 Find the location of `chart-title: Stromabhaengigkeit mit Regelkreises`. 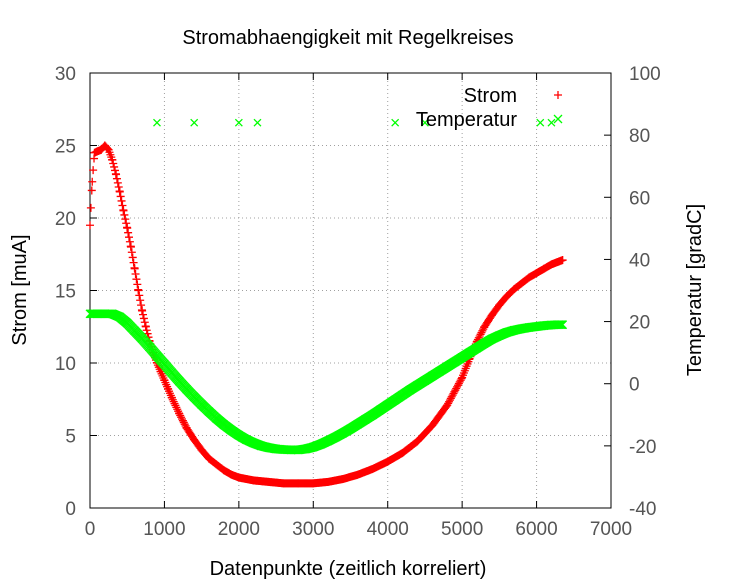

chart-title: Stromabhaengigkeit mit Regelkreises is located at coordinates (347, 38).